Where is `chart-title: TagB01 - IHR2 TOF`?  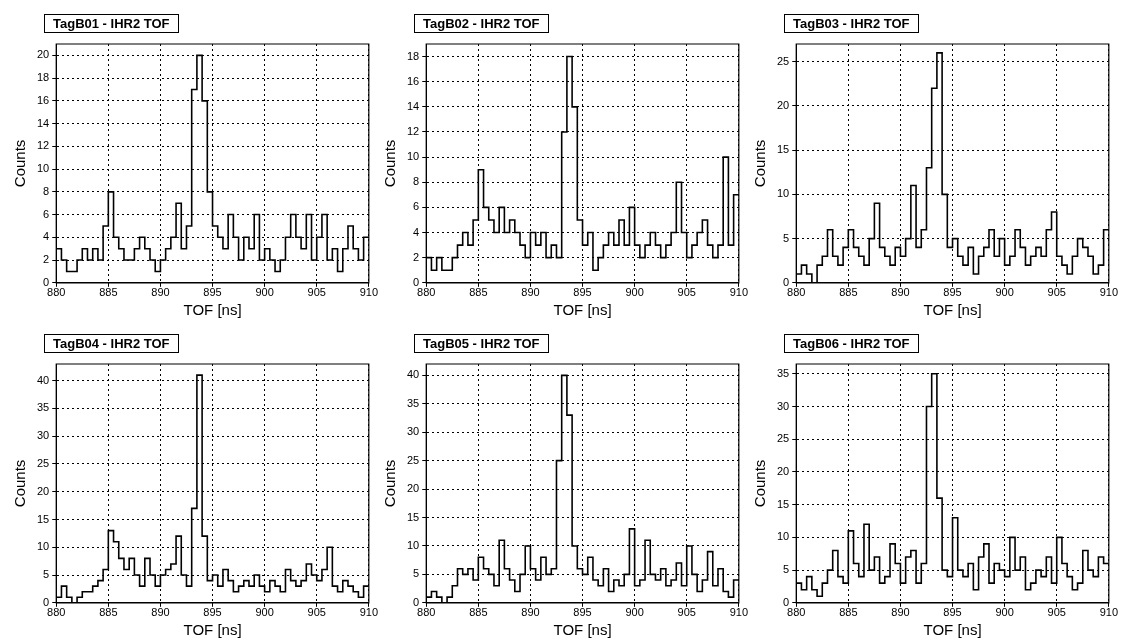 chart-title: TagB01 - IHR2 TOF is located at coordinates (111, 23).